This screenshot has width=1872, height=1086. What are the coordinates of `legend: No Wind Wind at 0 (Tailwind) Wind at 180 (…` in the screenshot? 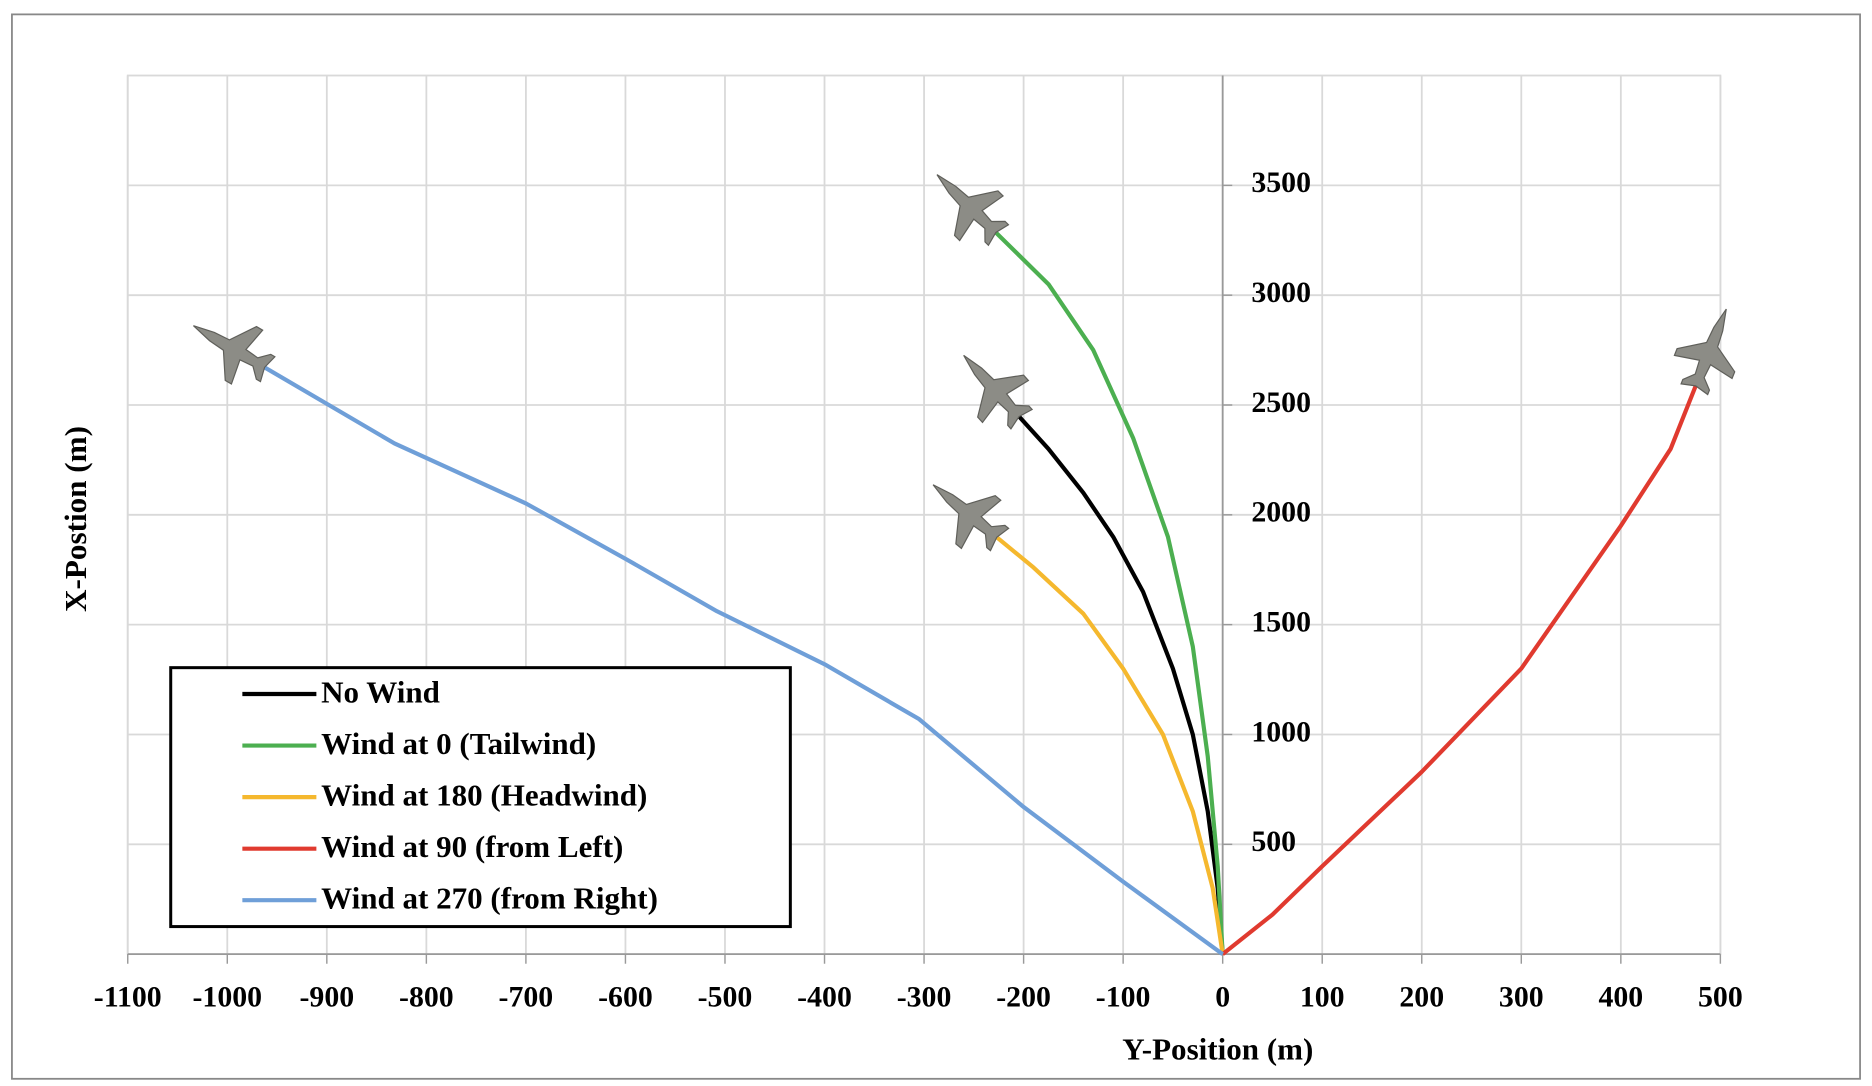 It's located at (480, 797).